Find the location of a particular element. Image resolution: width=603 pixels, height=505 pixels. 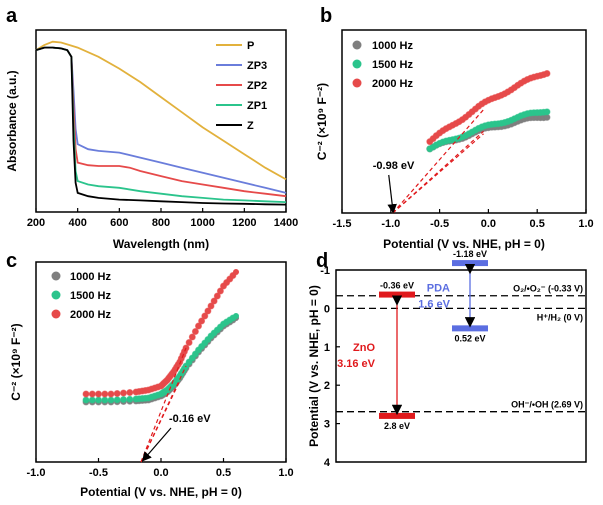

x-axis-label-c: Potential (V vs. NHE, pH = 0) is located at coordinates (161, 492).